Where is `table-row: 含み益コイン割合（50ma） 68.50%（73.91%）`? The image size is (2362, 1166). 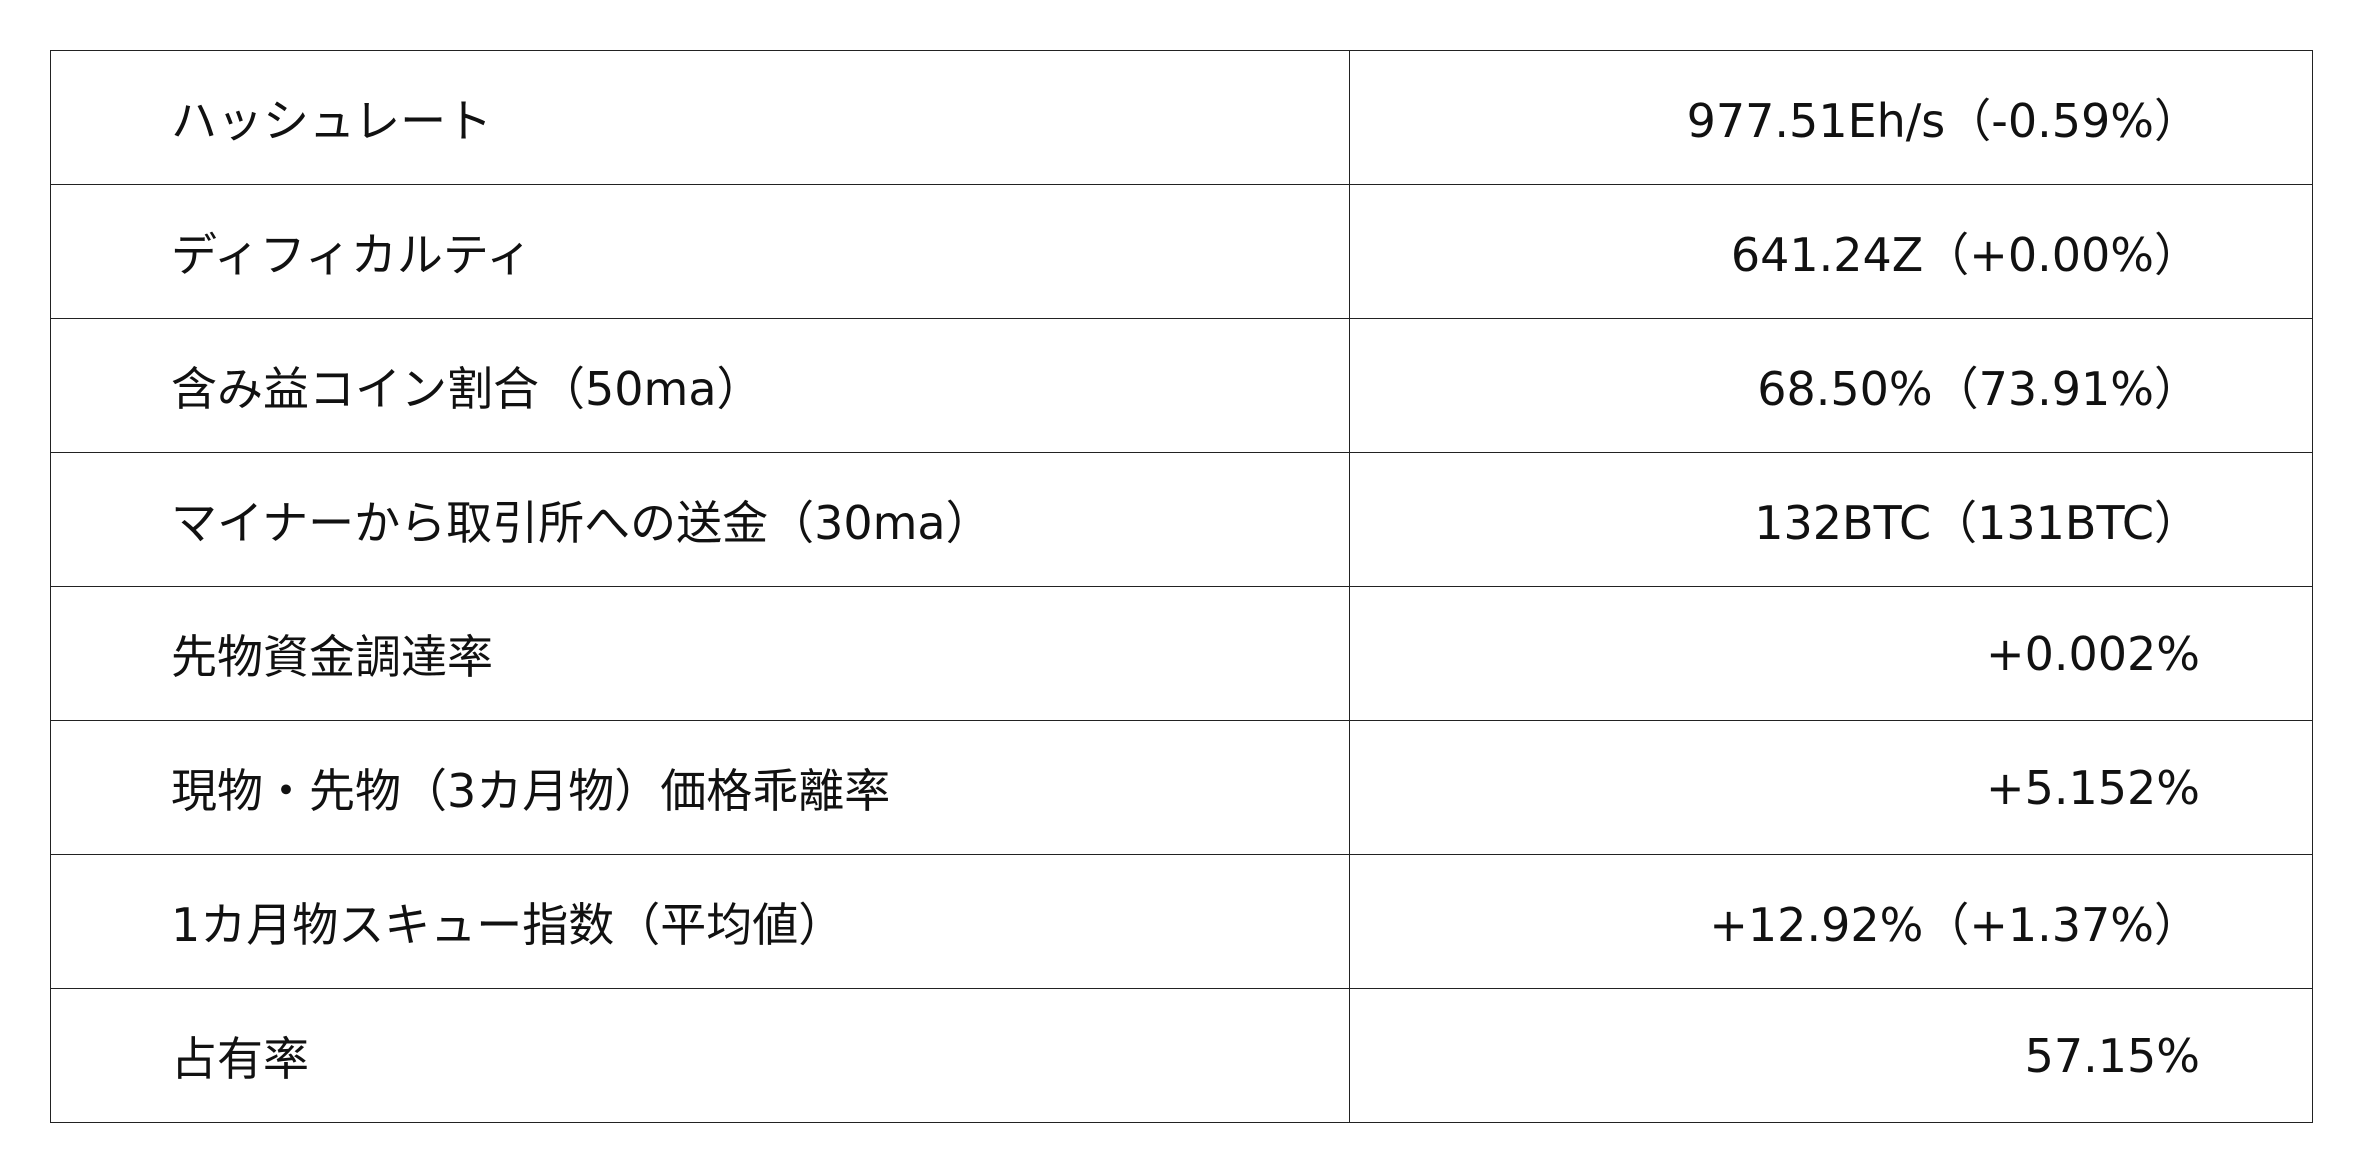
table-row: 含み益コイン割合（50ma） 68.50%（73.91%） is located at coordinates (1181, 385).